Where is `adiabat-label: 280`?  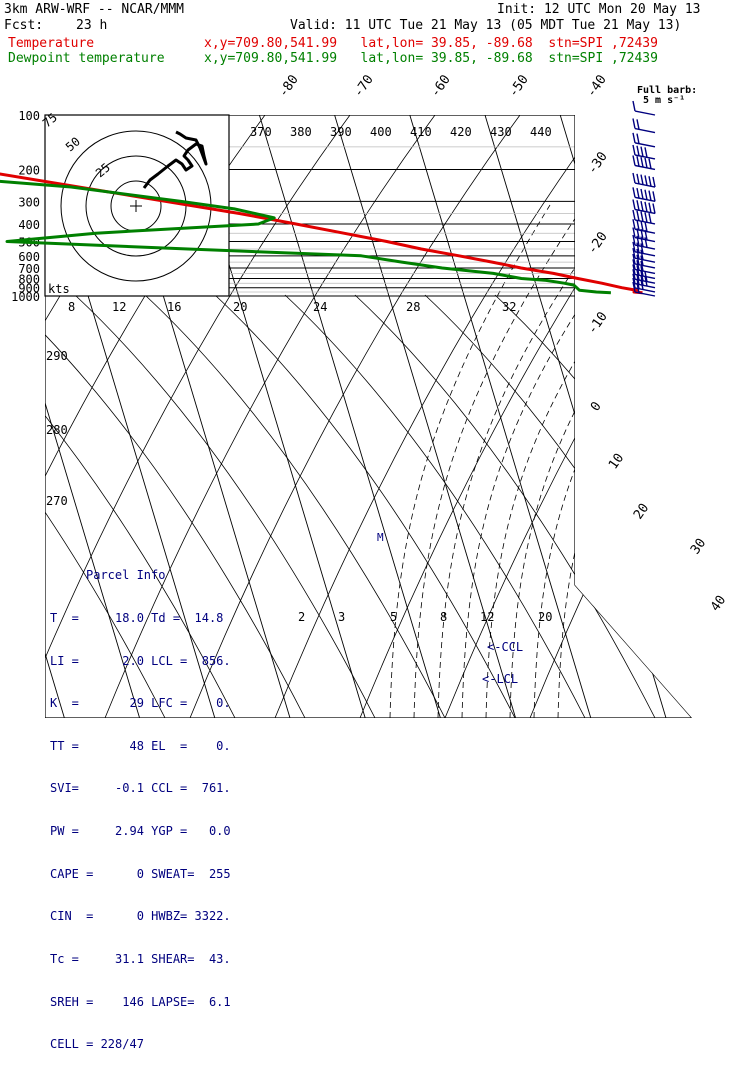 adiabat-label: 280 is located at coordinates (57, 430).